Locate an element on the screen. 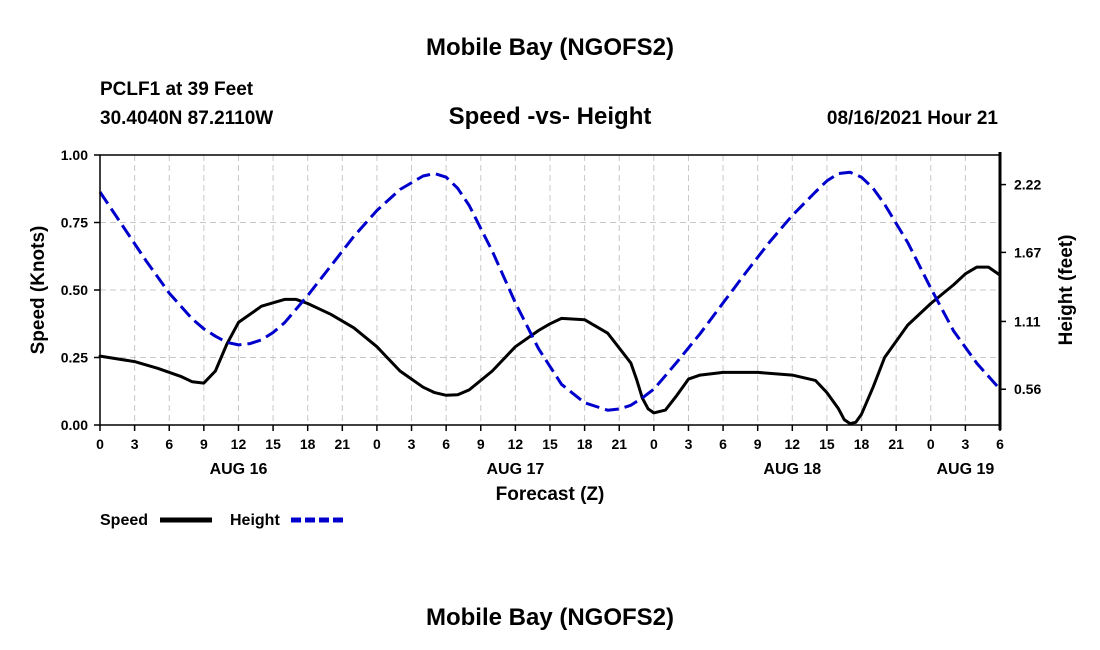 The width and height of the screenshot is (1100, 650). x-axis-title: Forecast (Z) is located at coordinates (550, 494).